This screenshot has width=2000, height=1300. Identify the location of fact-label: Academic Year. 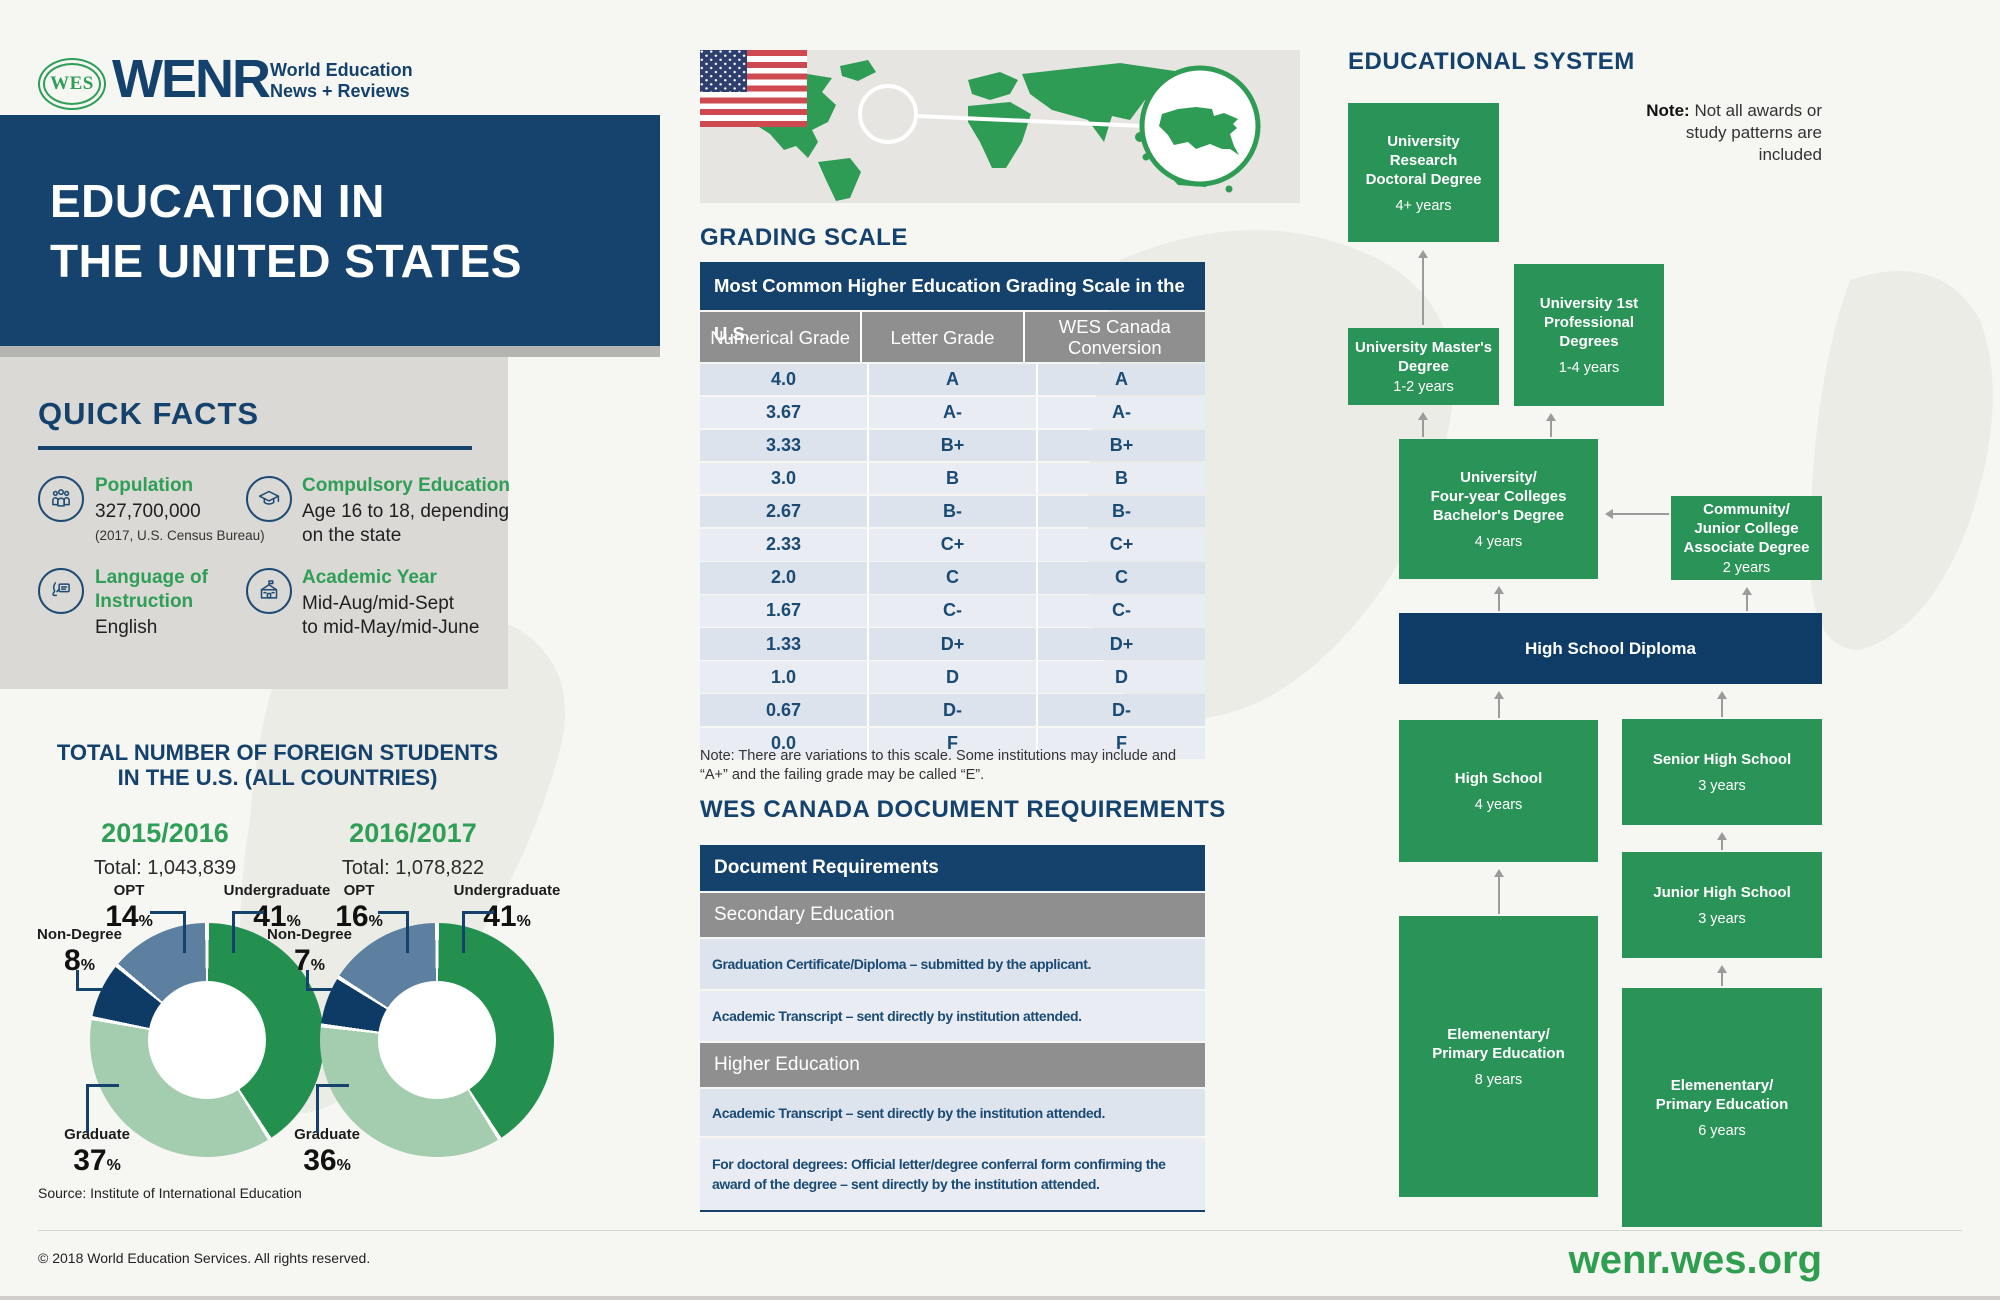
(369, 577).